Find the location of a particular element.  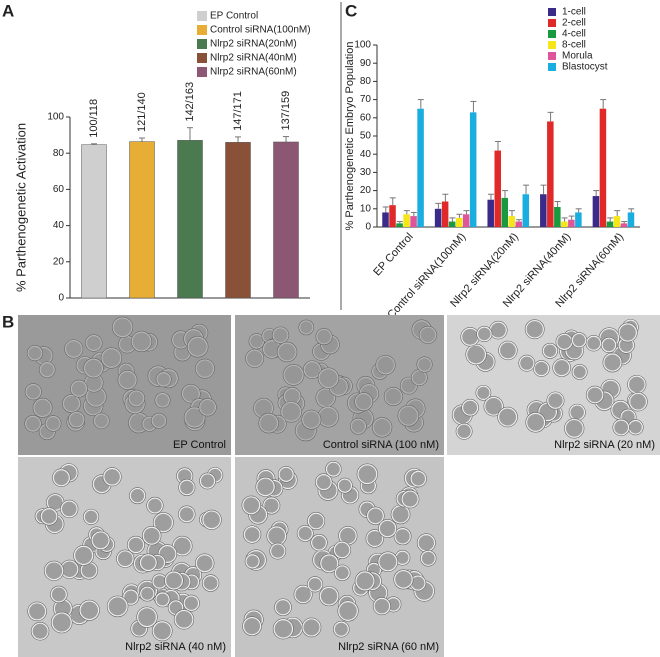

micrograph-caption: Nlrp2 siRNA (40 nM) is located at coordinates (175, 647).